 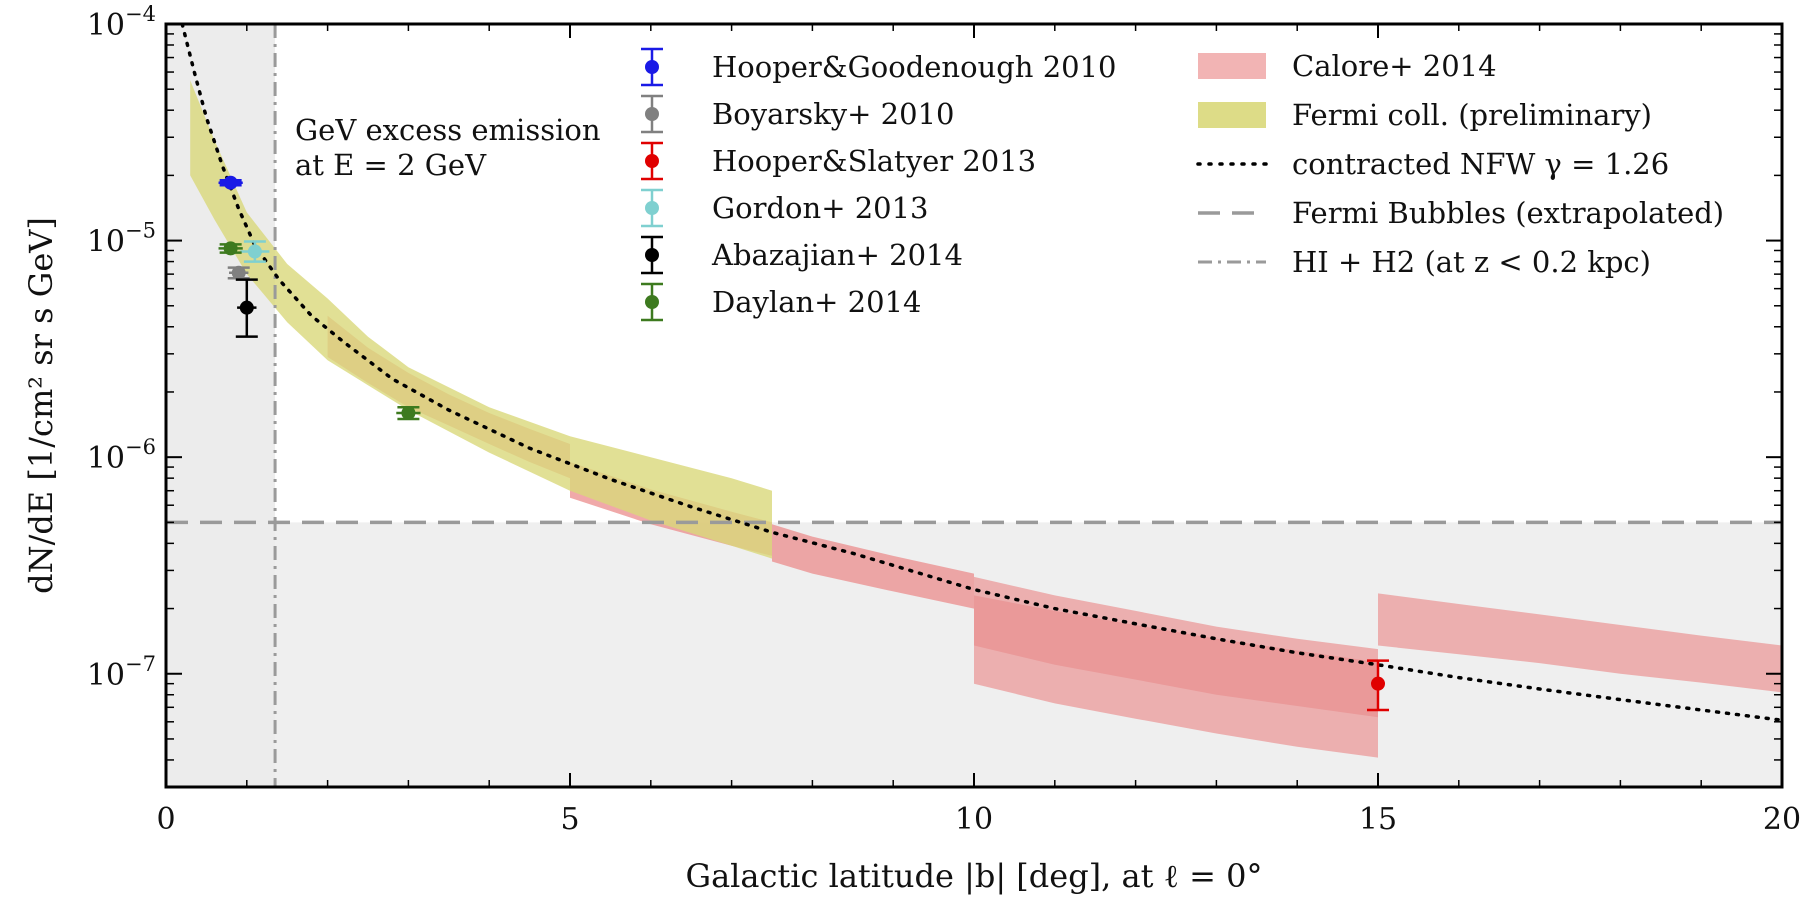 What do you see at coordinates (1378, 819) in the screenshot?
I see `x-tick-label: 15` at bounding box center [1378, 819].